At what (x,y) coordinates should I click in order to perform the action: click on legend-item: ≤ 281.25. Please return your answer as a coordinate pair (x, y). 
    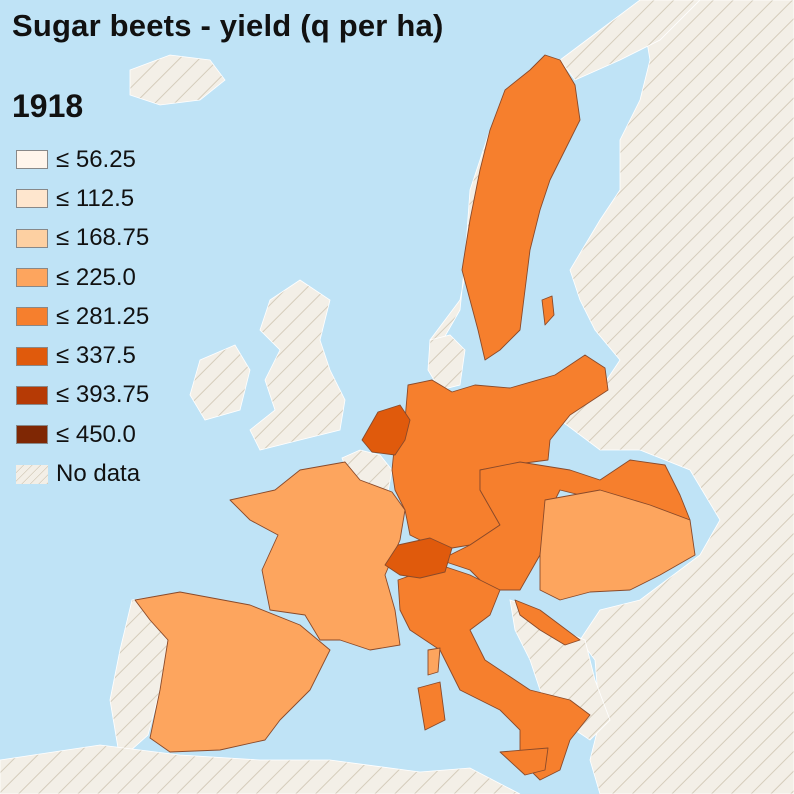
    Looking at the image, I should click on (82, 316).